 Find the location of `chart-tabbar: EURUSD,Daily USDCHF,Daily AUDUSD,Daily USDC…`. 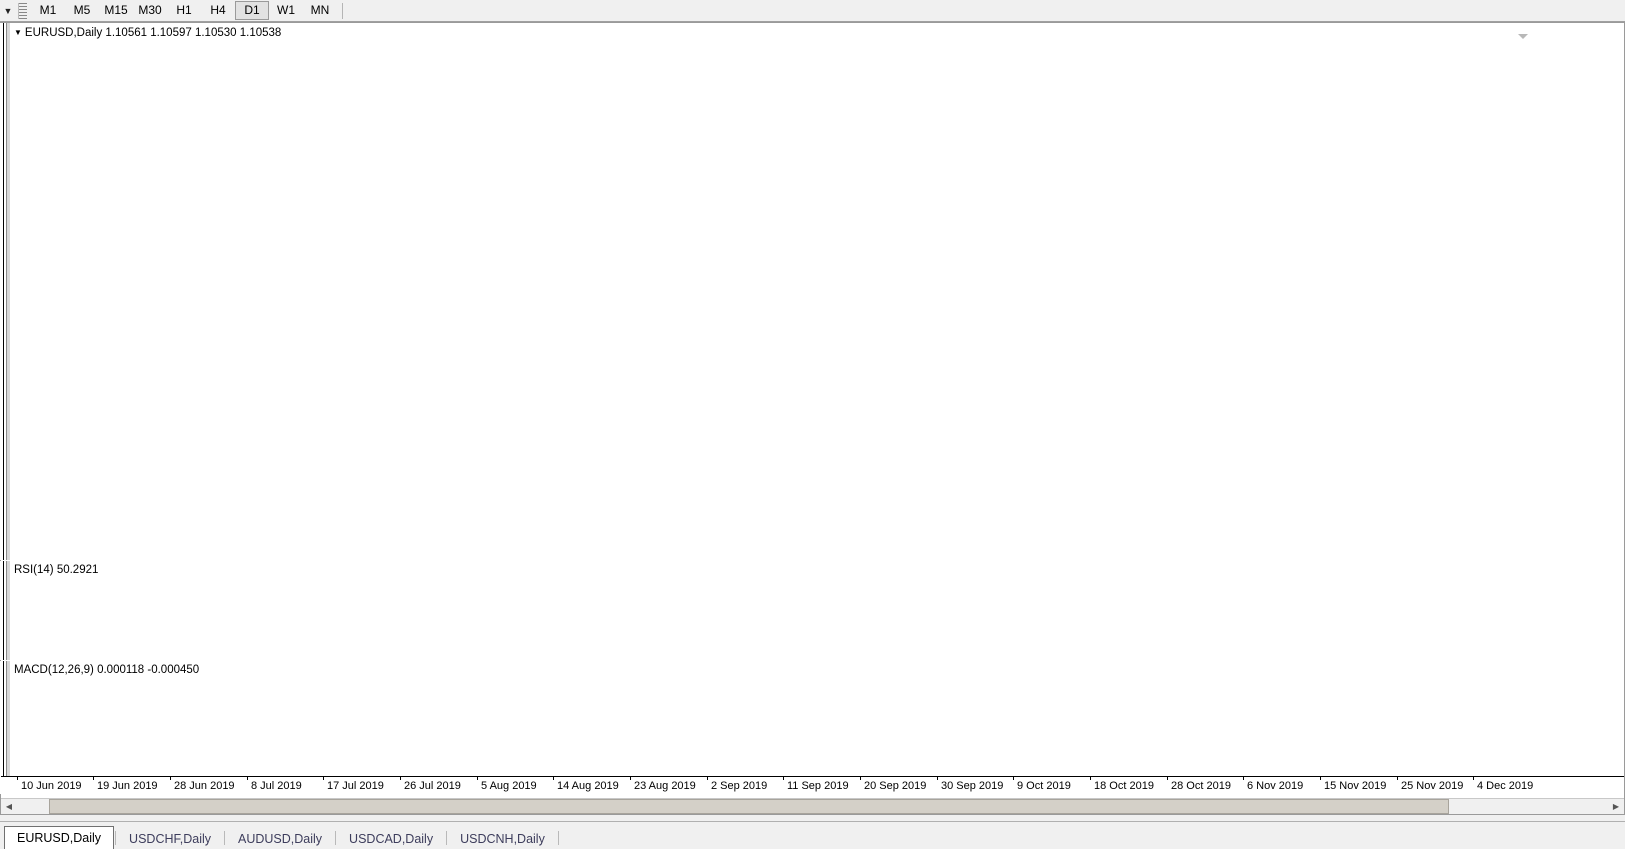

chart-tabbar: EURUSD,Daily USDCHF,Daily AUDUSD,Daily USDC… is located at coordinates (812, 835).